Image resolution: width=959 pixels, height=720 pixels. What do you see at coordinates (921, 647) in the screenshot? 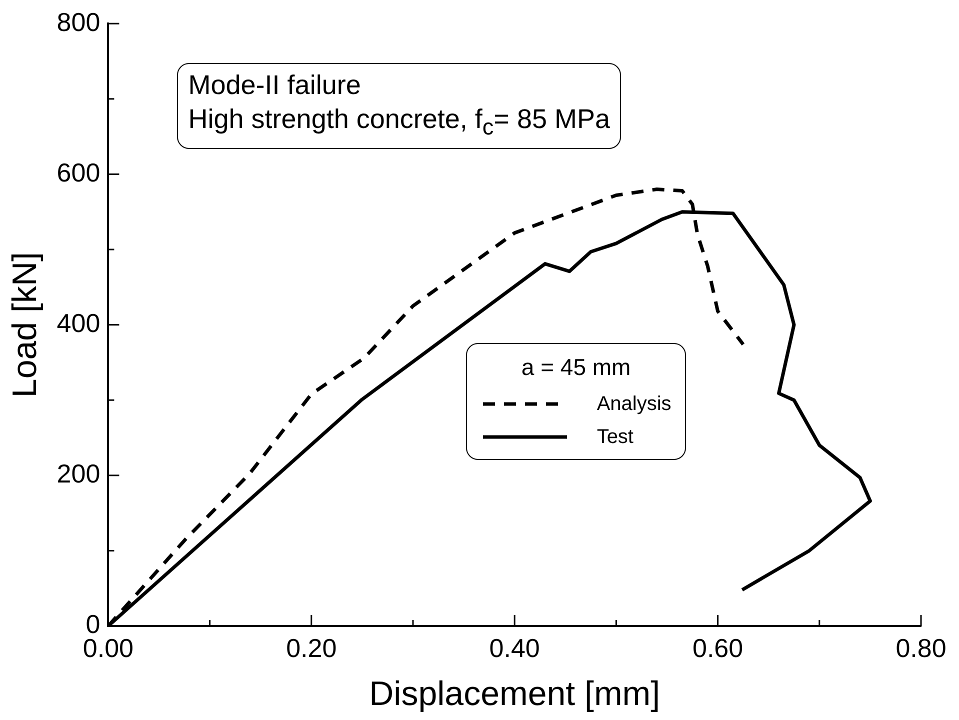
I see `x-tick-label: 0.80` at bounding box center [921, 647].